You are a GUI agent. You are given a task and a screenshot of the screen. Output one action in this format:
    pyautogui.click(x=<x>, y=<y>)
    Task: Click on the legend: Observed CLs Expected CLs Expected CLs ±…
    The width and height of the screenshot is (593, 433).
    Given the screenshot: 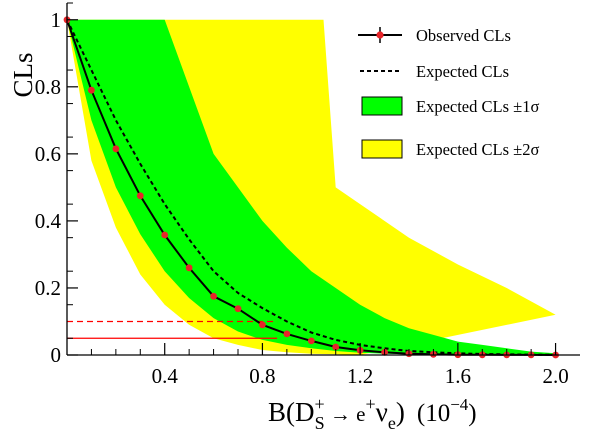 What is the action you would take?
    pyautogui.click(x=448, y=92)
    